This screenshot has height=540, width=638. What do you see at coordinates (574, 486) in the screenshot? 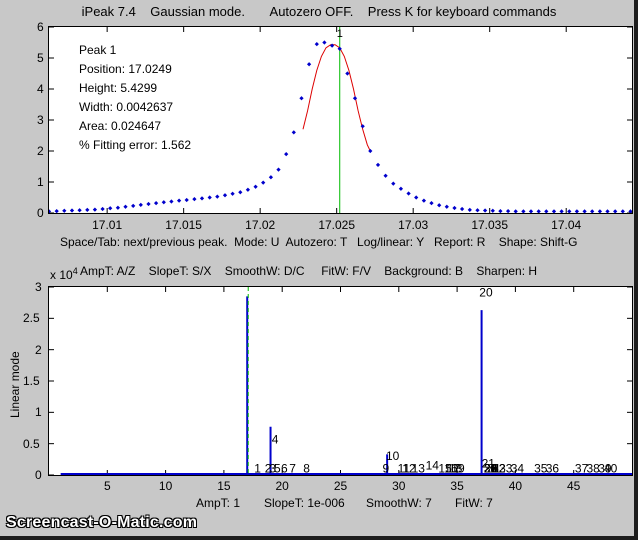
I see `lower-x-tick-label: 45` at bounding box center [574, 486].